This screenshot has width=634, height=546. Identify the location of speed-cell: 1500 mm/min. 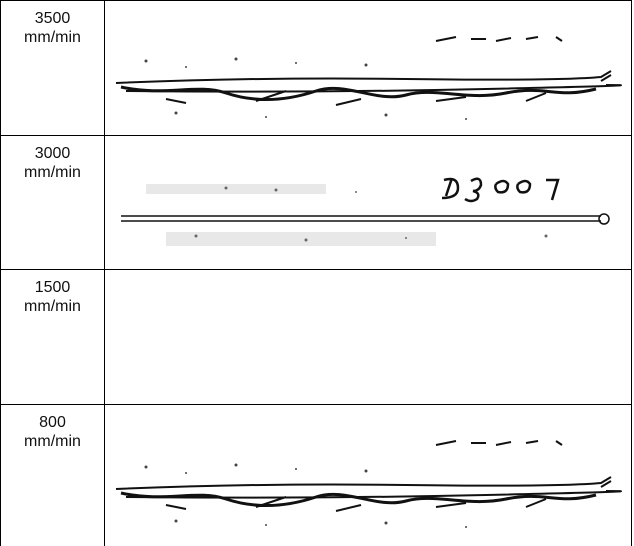
(53, 337).